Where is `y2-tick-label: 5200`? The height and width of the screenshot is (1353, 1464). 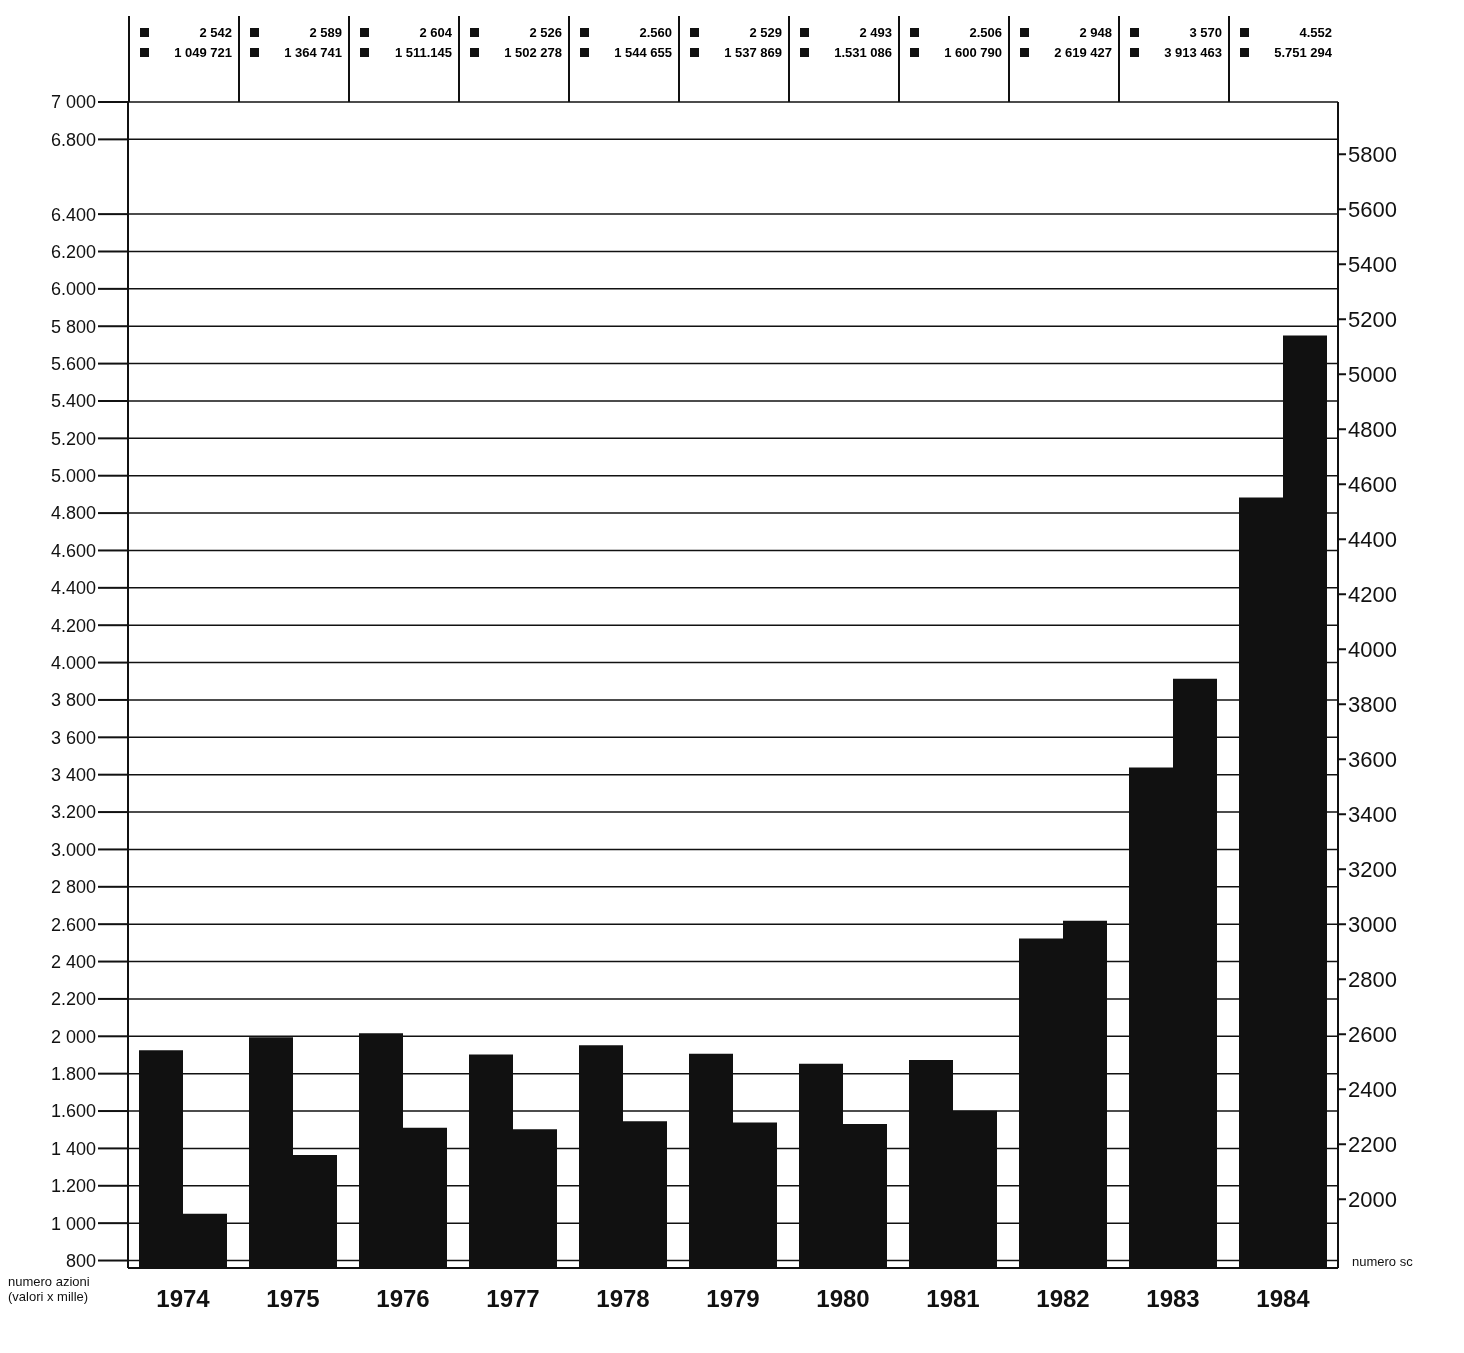
y2-tick-label: 5200 is located at coordinates (1372, 320).